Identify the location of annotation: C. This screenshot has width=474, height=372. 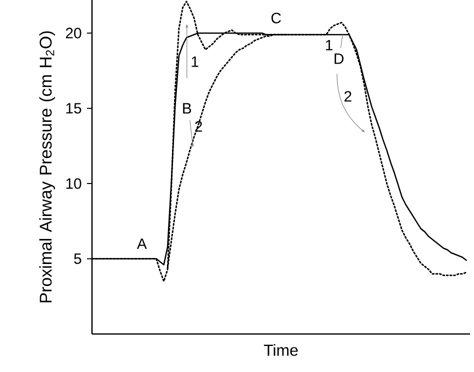
(276, 18).